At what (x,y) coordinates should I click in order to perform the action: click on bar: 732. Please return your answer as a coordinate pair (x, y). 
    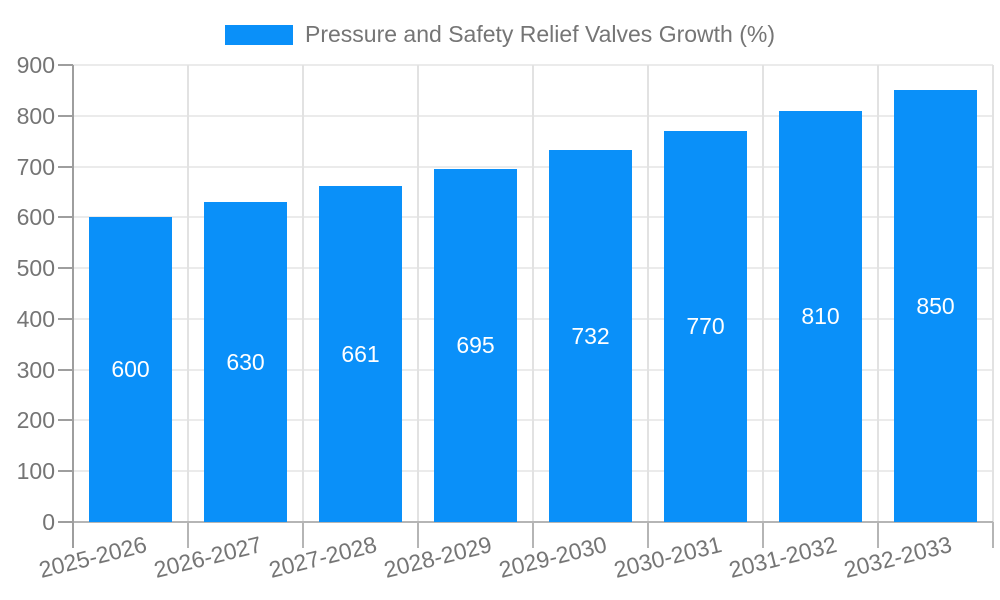
    Looking at the image, I should click on (590, 336).